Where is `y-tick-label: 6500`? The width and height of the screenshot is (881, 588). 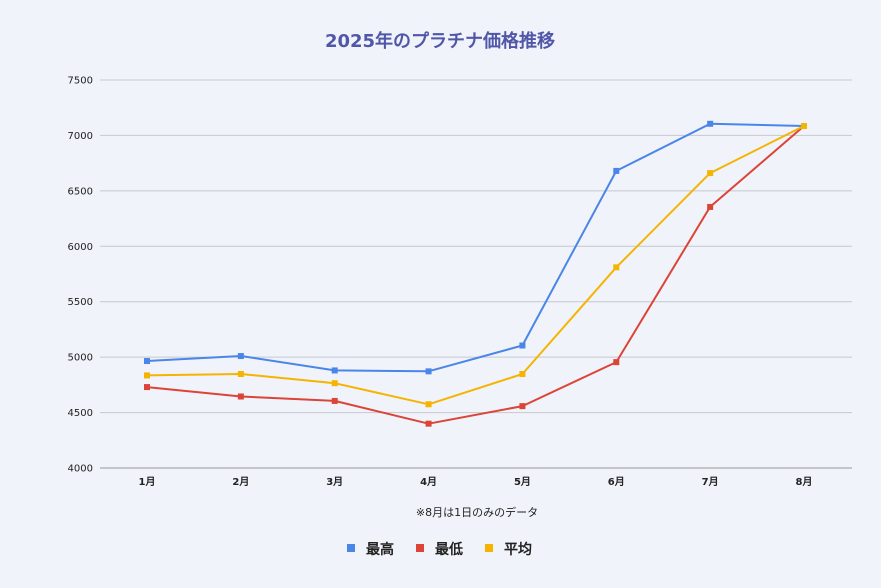
y-tick-label: 6500 is located at coordinates (80, 191).